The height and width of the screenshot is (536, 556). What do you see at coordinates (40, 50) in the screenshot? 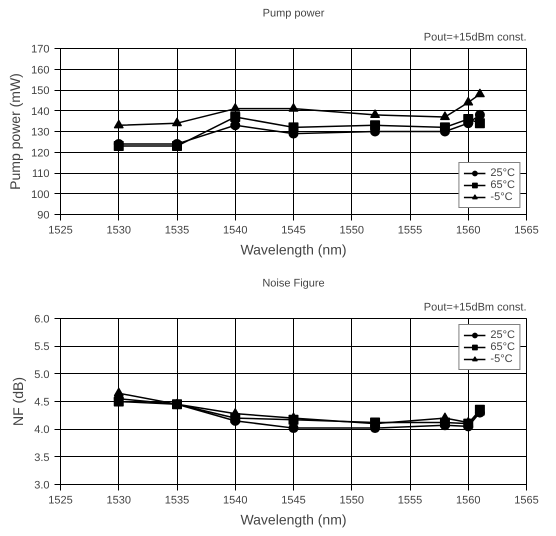
I see `y-tick-label: 170` at bounding box center [40, 50].